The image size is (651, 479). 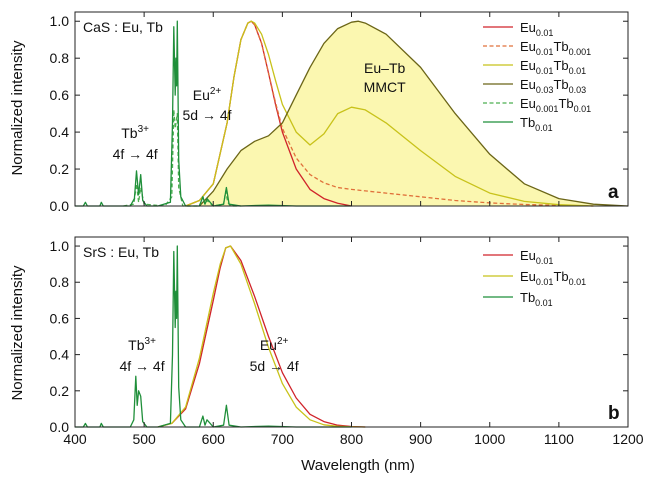 I want to click on x-tick-label: 1100, so click(x=559, y=439).